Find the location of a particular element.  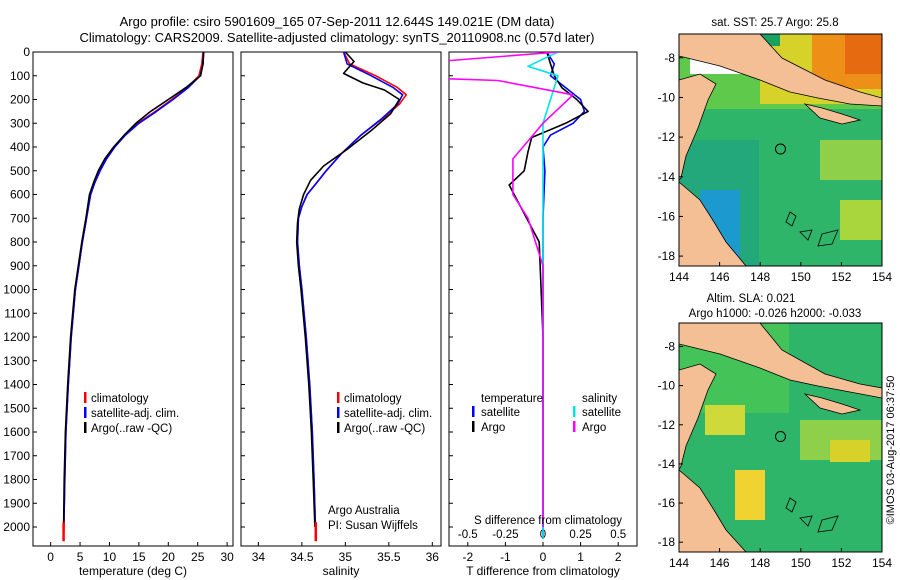

x-tick-label: 35 is located at coordinates (346, 557).